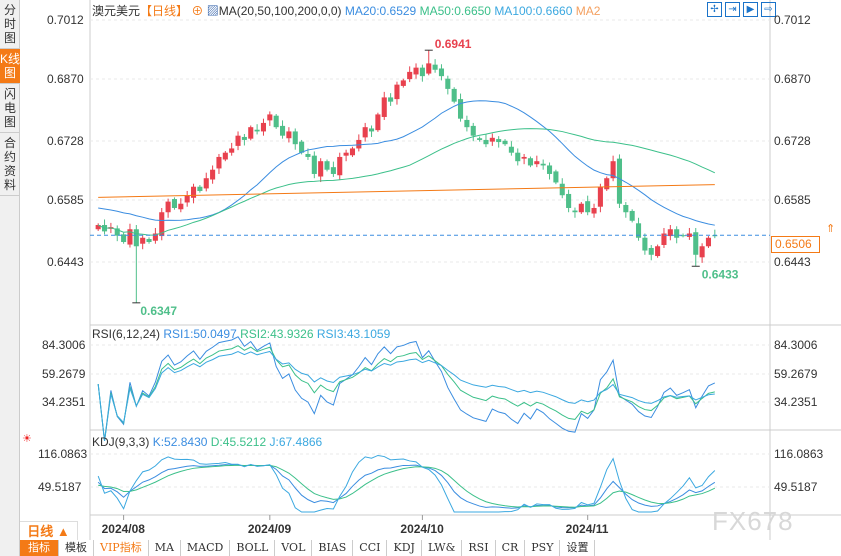 The width and height of the screenshot is (841, 556). What do you see at coordinates (588, 11) in the screenshot?
I see `ma2-value: MA2` at bounding box center [588, 11].